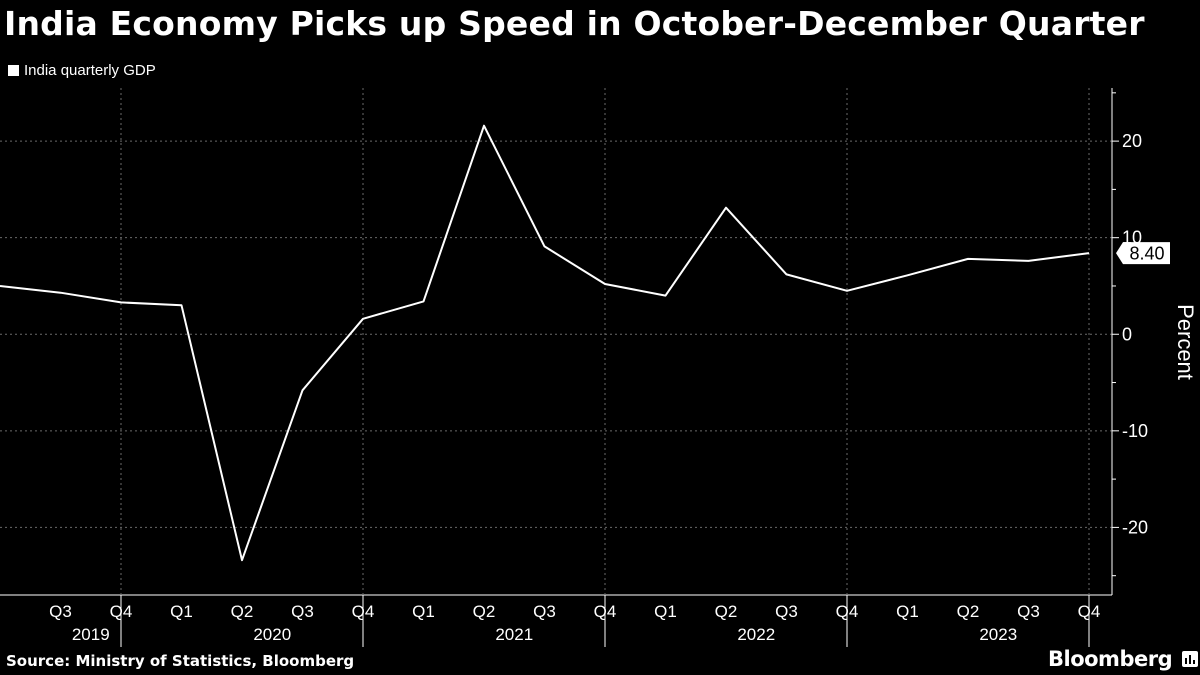 The height and width of the screenshot is (675, 1200). What do you see at coordinates (272, 634) in the screenshot?
I see `year-label: 2020` at bounding box center [272, 634].